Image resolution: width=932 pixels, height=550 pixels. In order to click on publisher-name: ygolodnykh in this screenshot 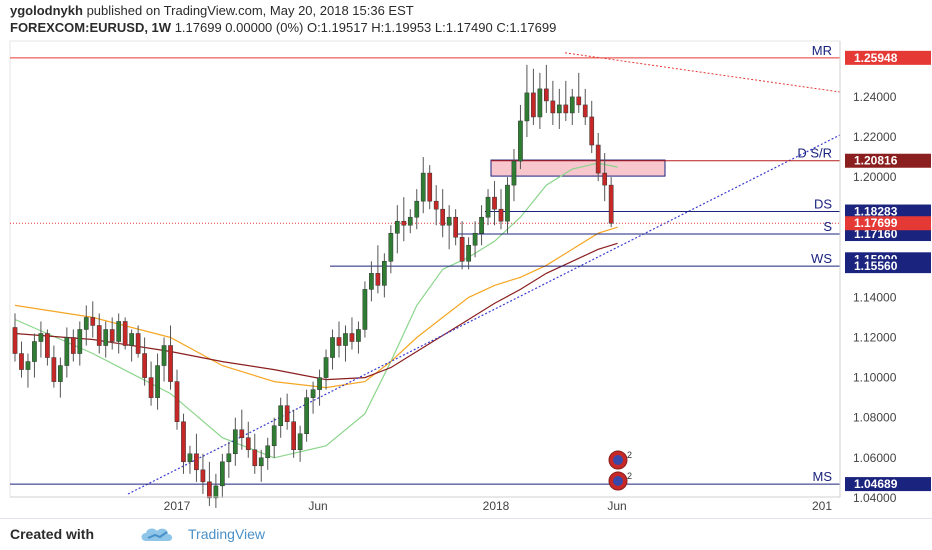, I will do `click(46, 10)`.